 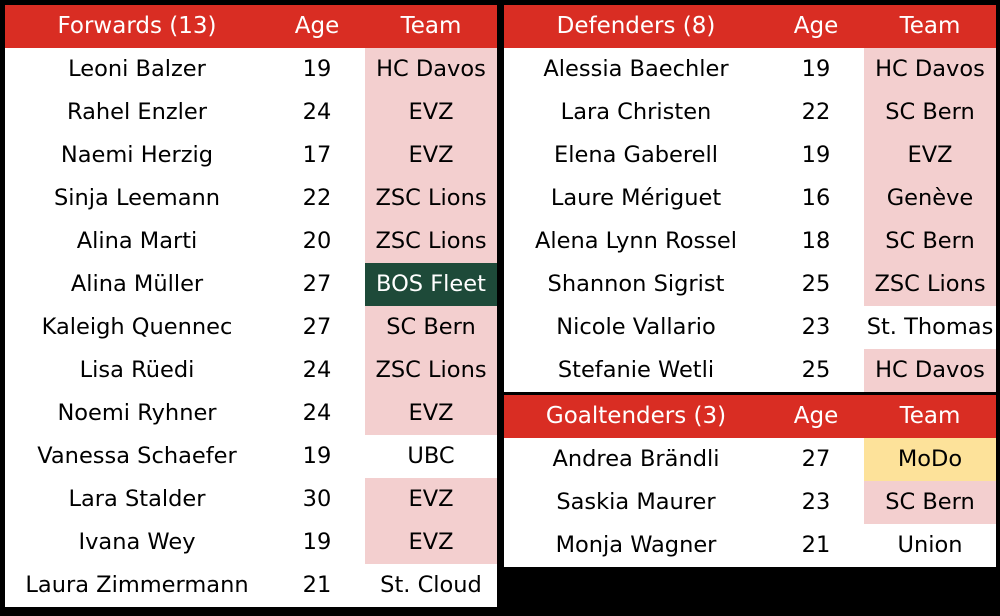 I want to click on position-header: Forwards (13), so click(x=137, y=26).